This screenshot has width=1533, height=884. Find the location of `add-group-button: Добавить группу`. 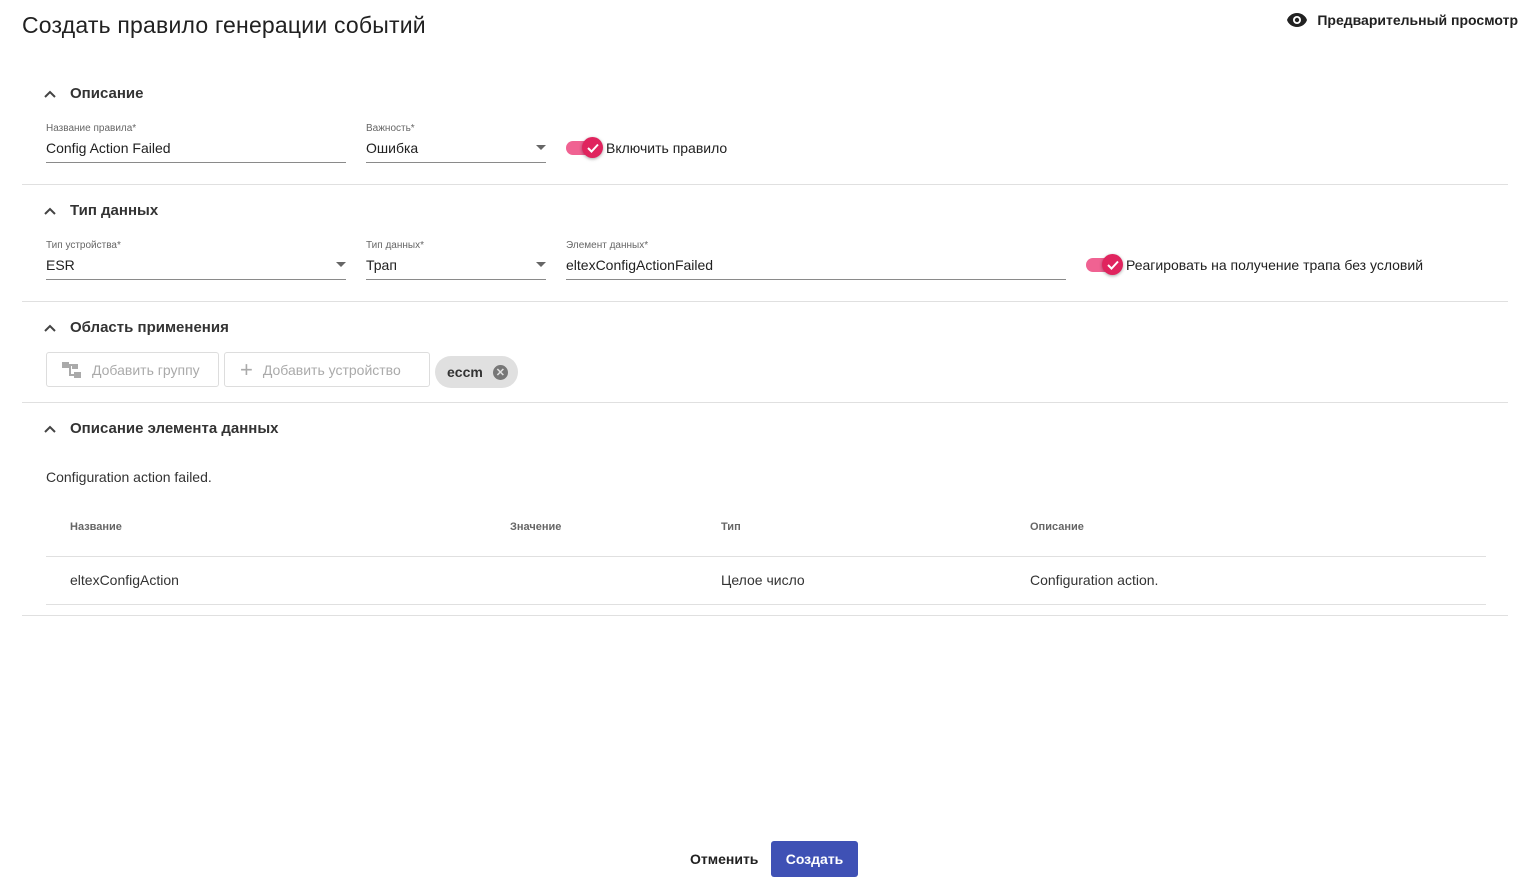

add-group-button: Добавить группу is located at coordinates (132, 369).